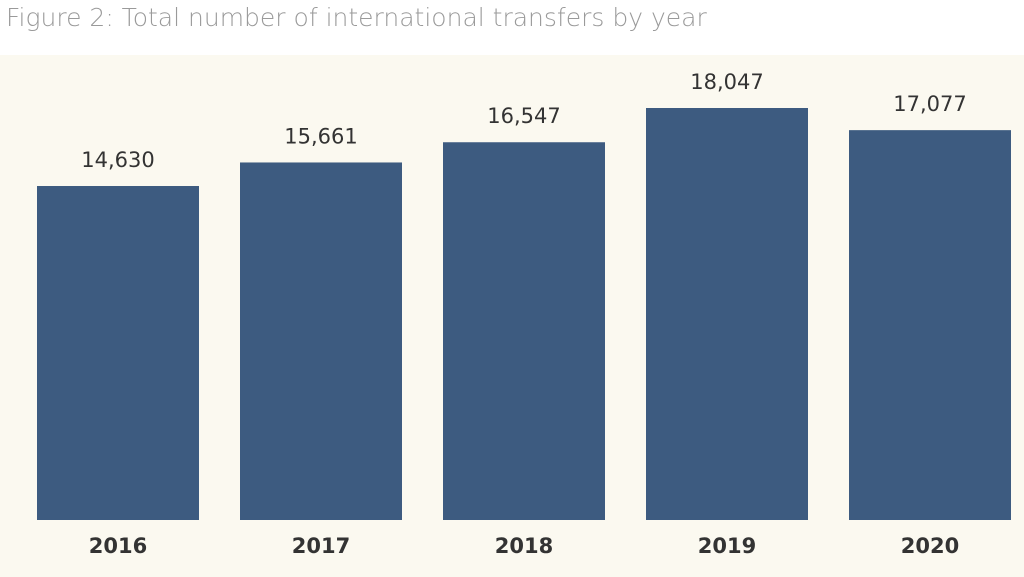  I want to click on value-label: 18,047, so click(726, 82).